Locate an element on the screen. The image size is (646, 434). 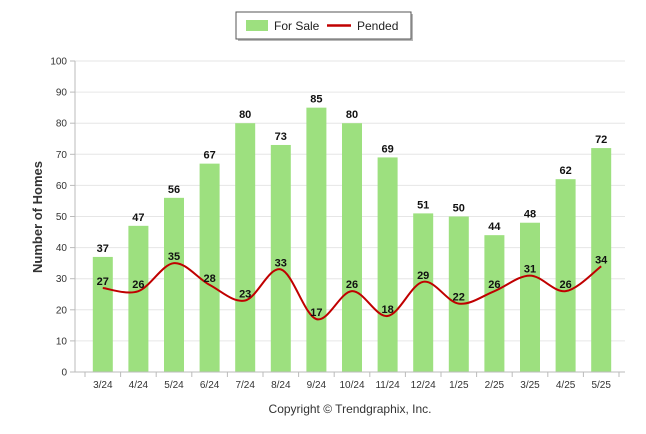
y-tick-label: 50 is located at coordinates (62, 217).